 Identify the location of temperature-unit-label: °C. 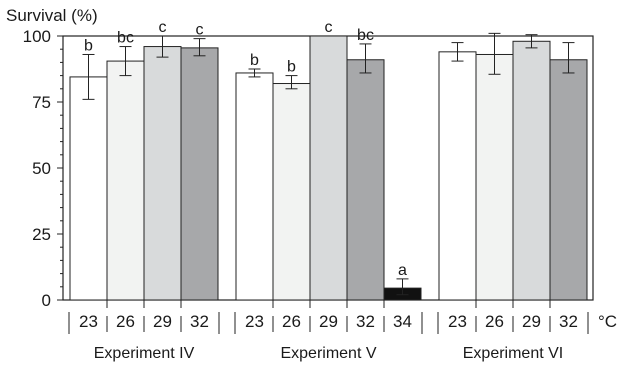
(607, 321).